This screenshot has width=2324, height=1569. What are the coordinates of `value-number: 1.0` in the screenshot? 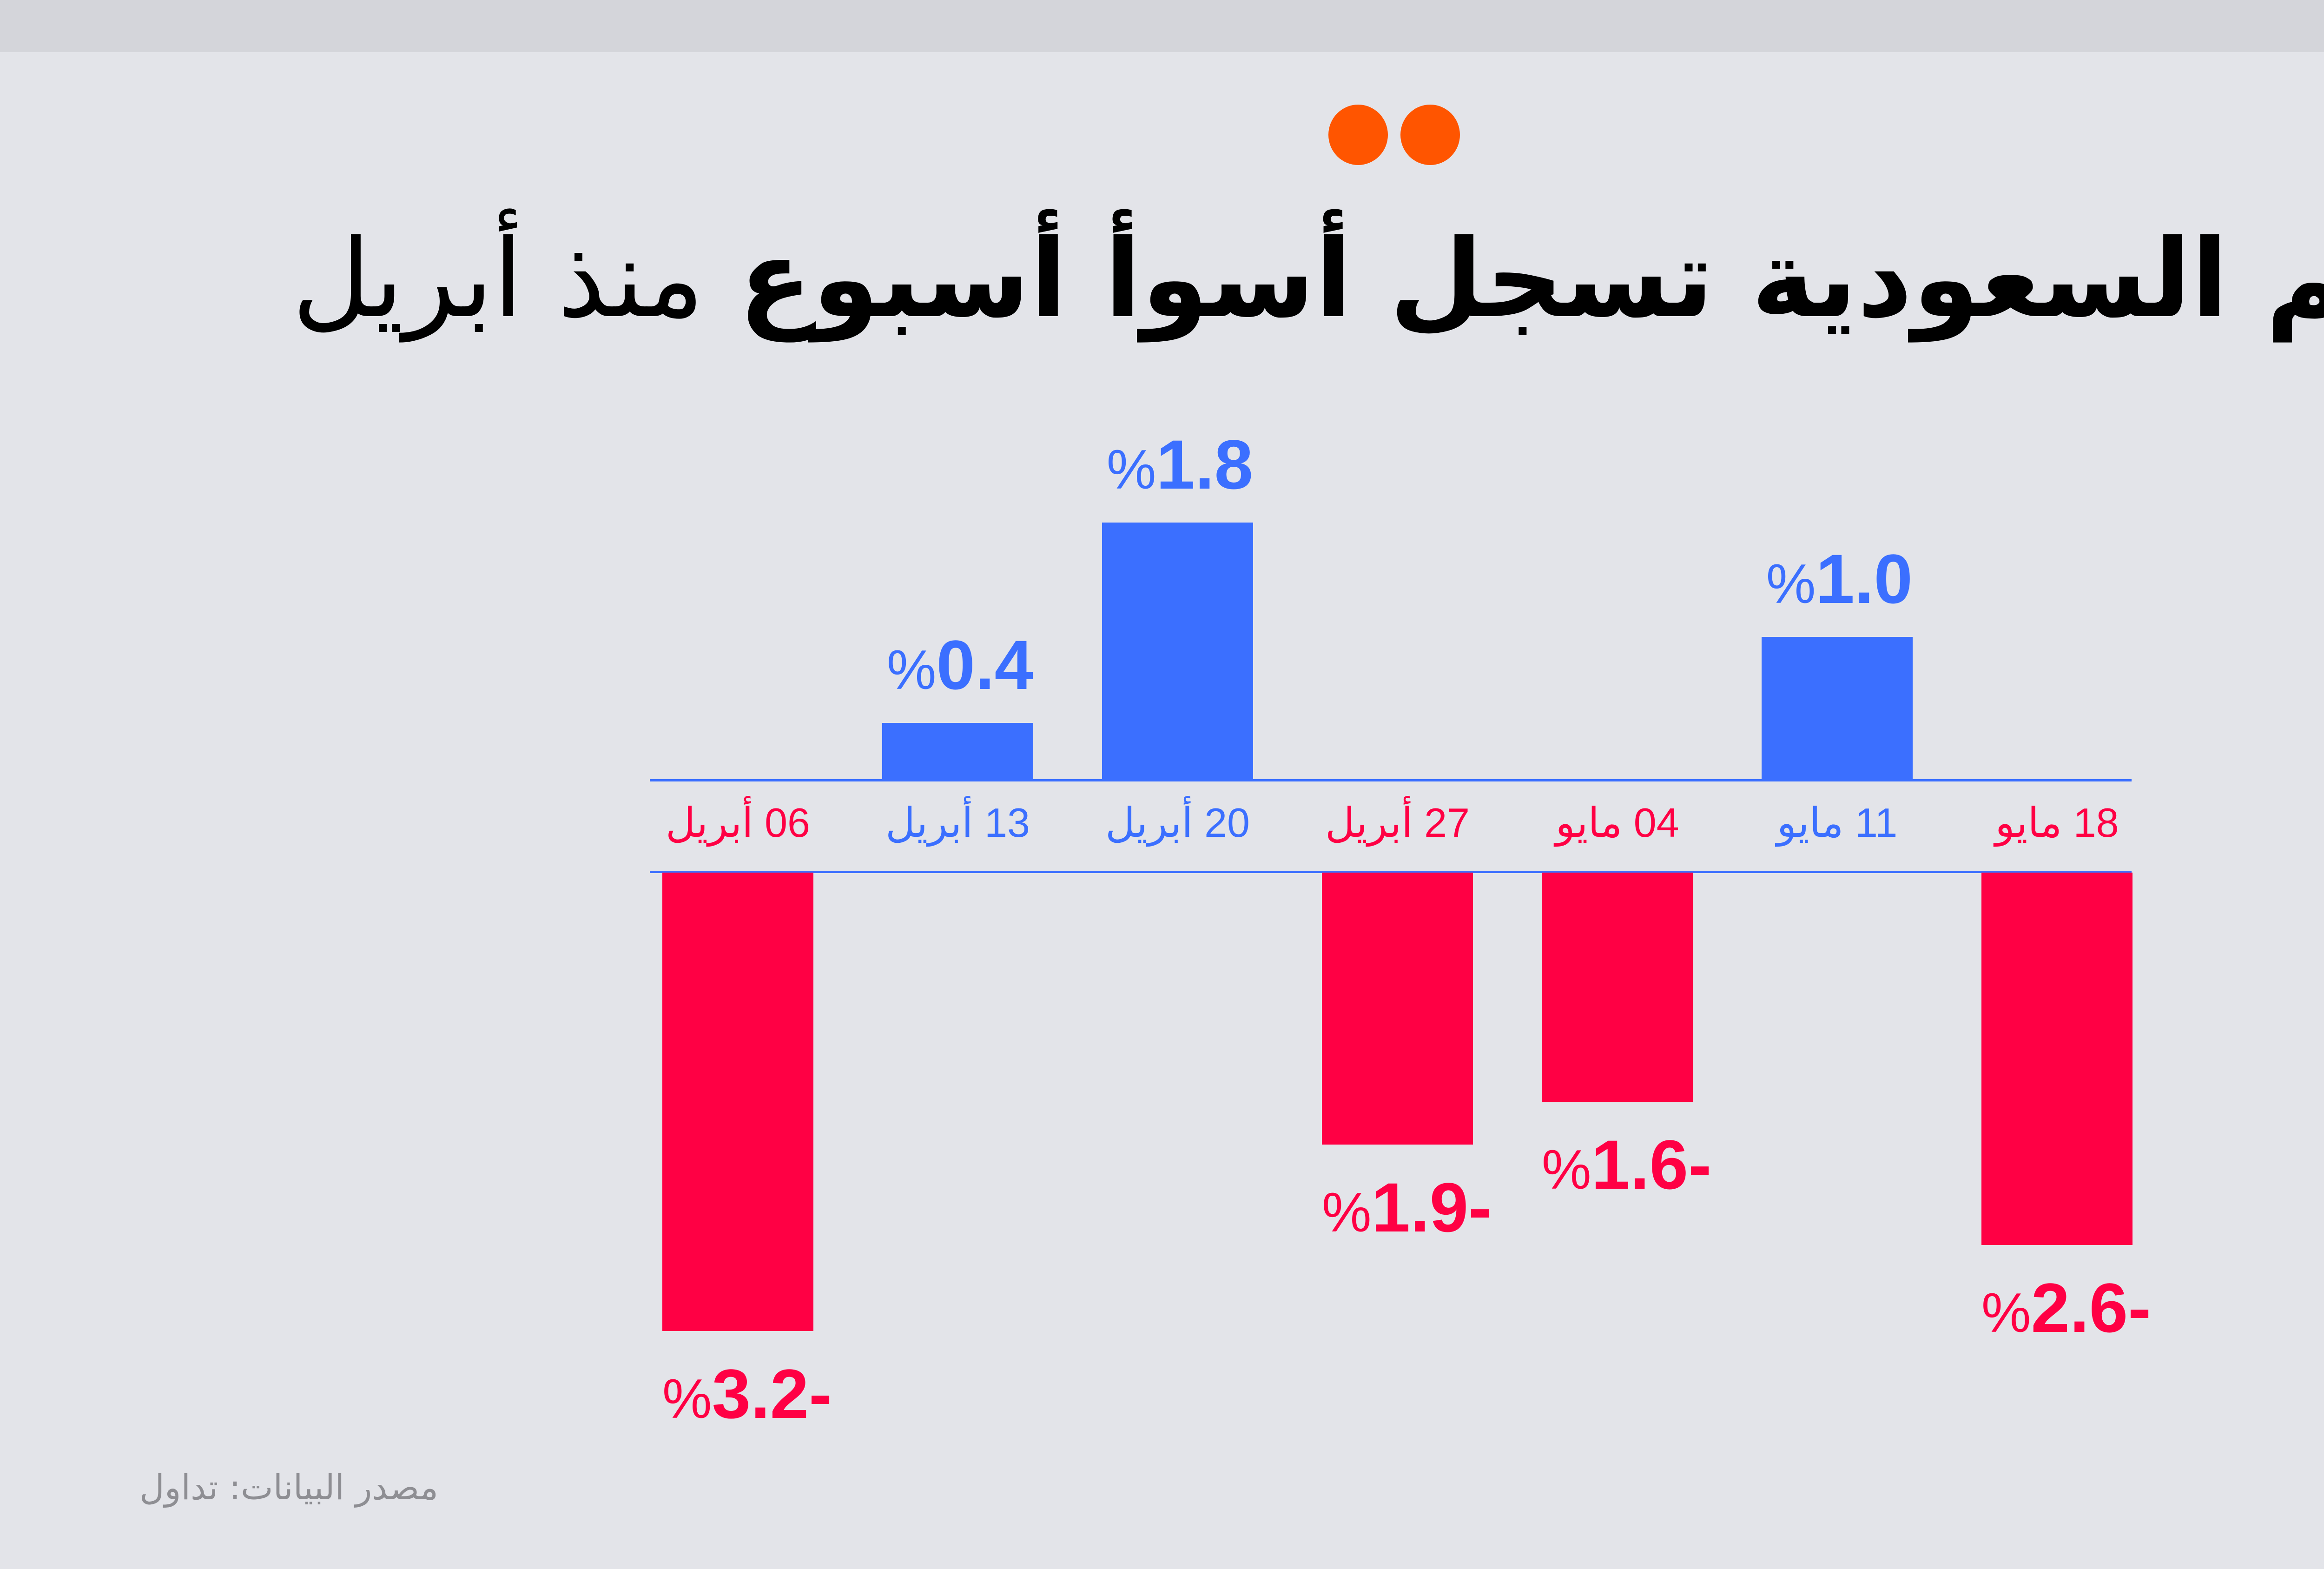 It's located at (1864, 579).